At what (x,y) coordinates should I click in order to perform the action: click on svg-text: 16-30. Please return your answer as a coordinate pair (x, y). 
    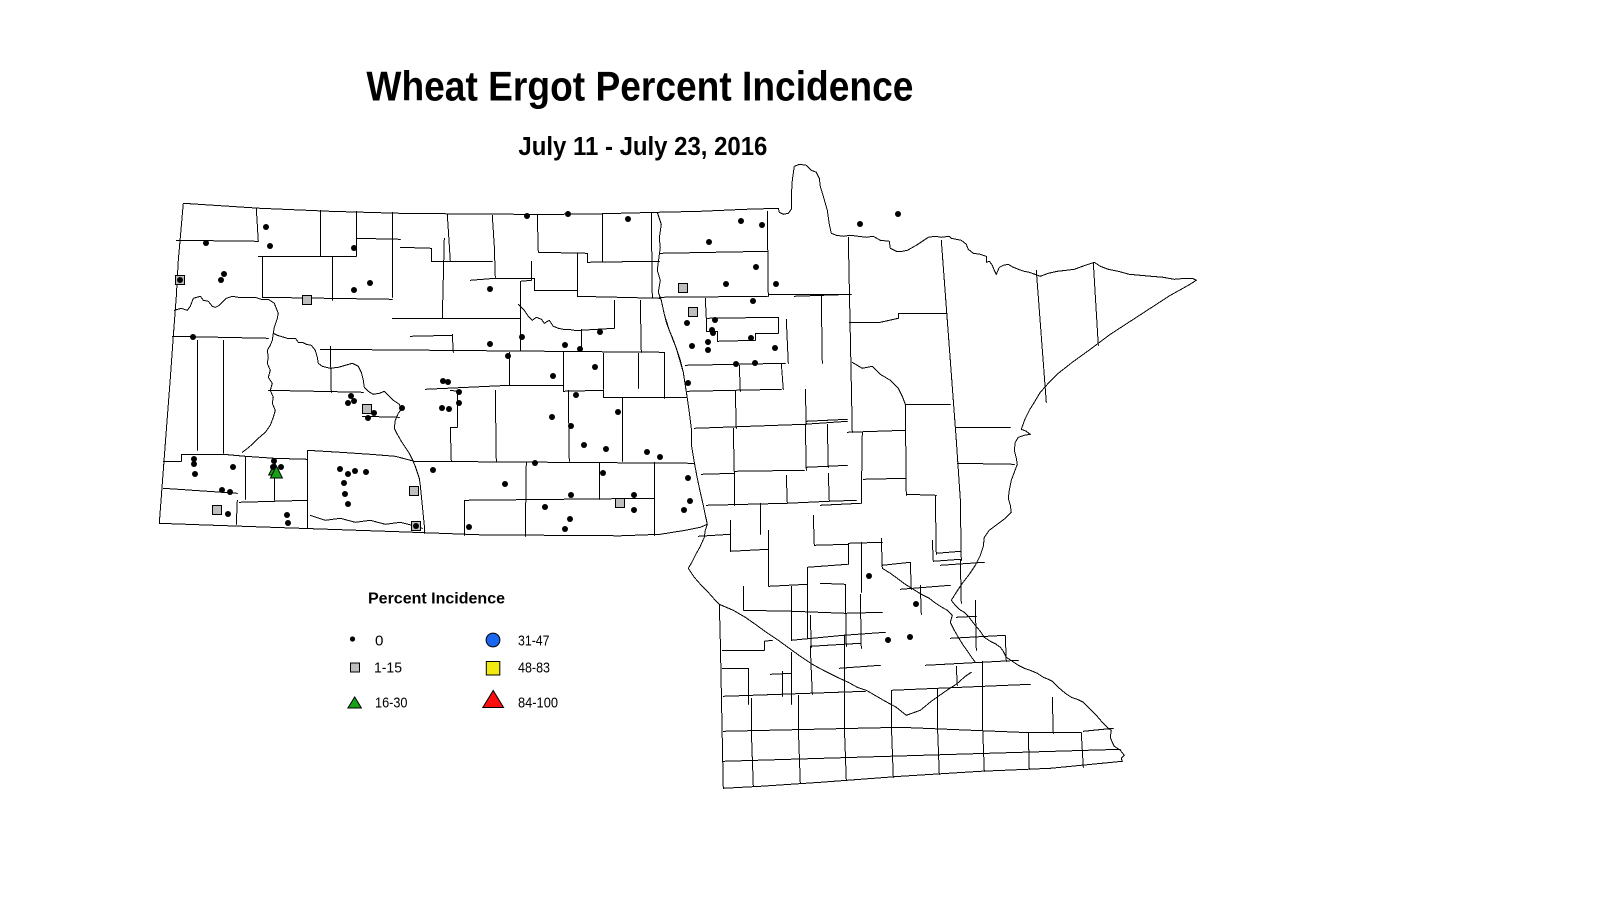
    Looking at the image, I should click on (391, 703).